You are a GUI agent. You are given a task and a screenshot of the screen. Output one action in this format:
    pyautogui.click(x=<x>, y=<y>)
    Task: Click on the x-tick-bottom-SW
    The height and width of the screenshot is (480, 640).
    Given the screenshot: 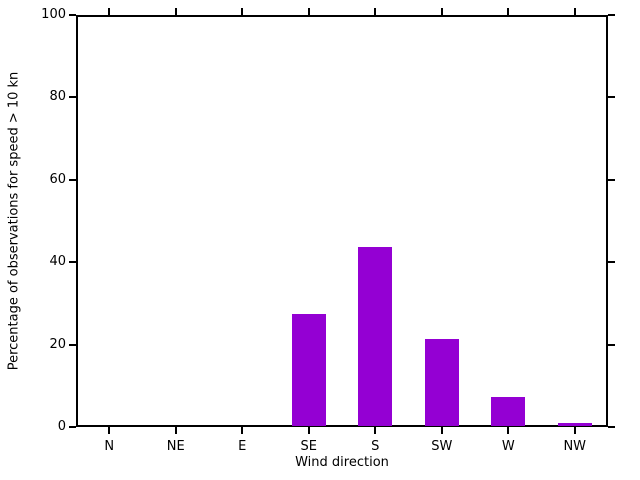 What is the action you would take?
    pyautogui.click(x=441, y=430)
    